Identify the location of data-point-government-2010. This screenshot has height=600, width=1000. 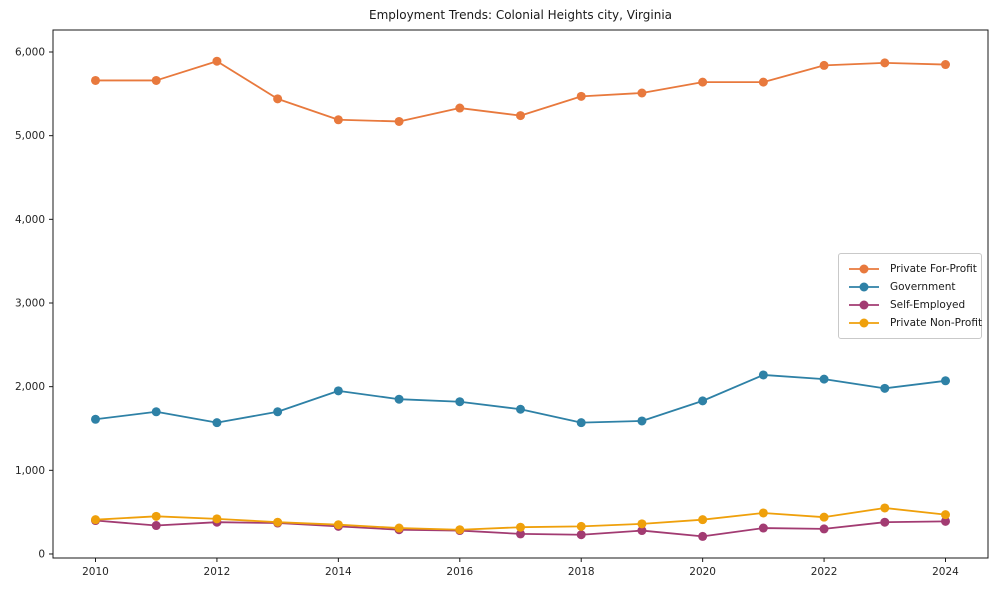
(95, 419).